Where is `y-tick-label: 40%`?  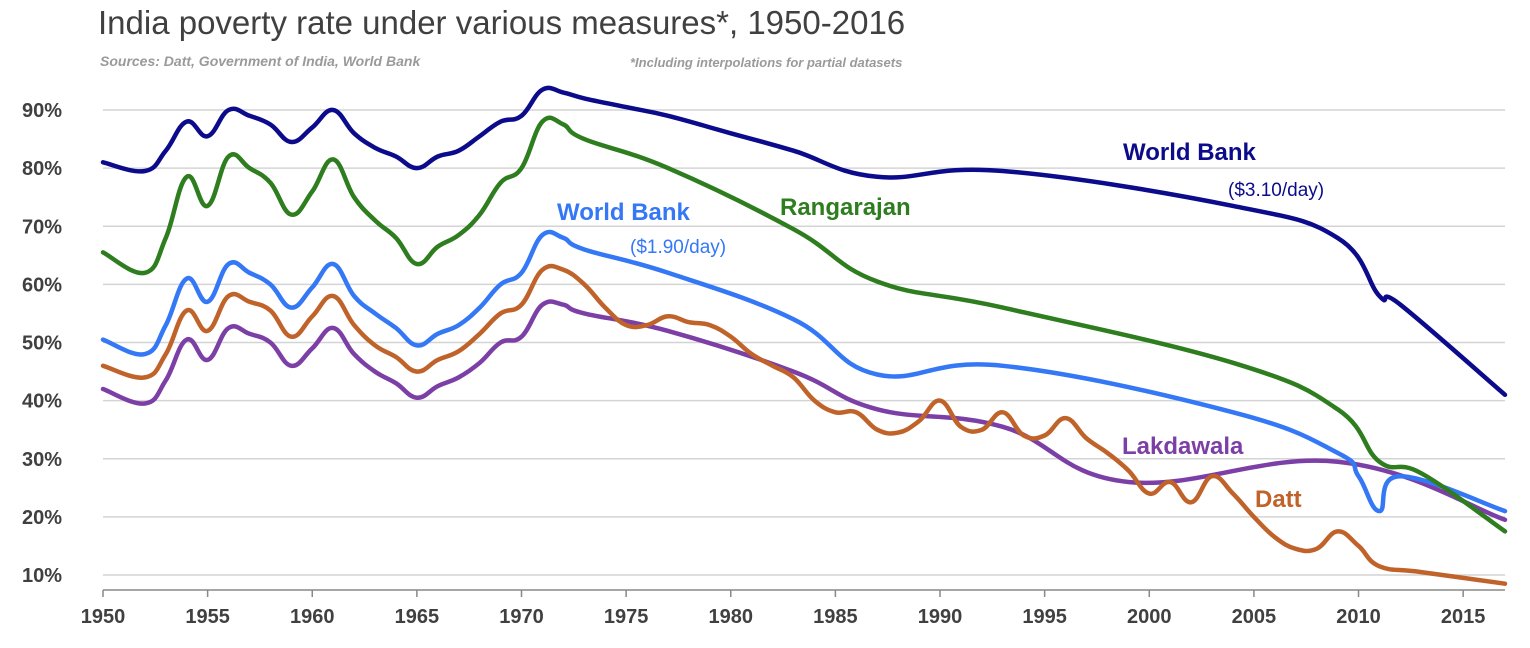
y-tick-label: 40% is located at coordinates (42, 402).